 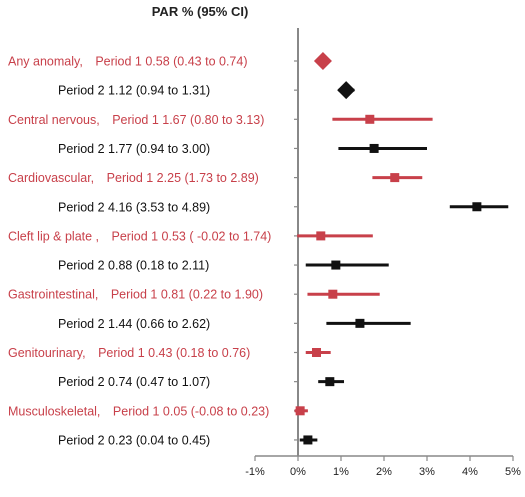 What do you see at coordinates (133, 266) in the screenshot?
I see `group-label-period2: Period 2 0.88 (0.18 to 2.11)` at bounding box center [133, 266].